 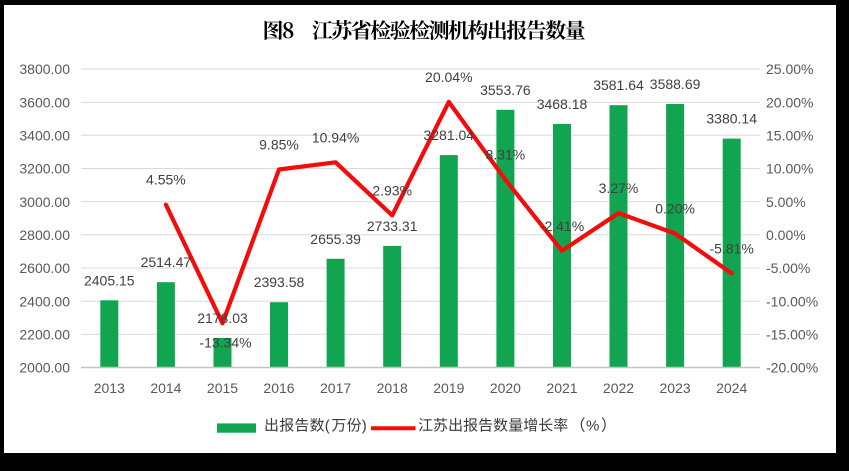 I want to click on svg-text: 3588.69, so click(x=675, y=84).